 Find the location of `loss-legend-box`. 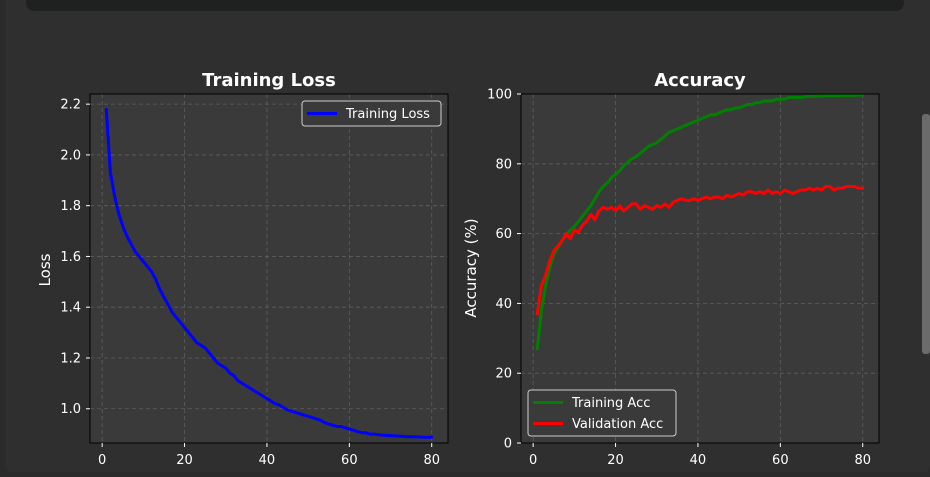

loss-legend-box is located at coordinates (371, 113).